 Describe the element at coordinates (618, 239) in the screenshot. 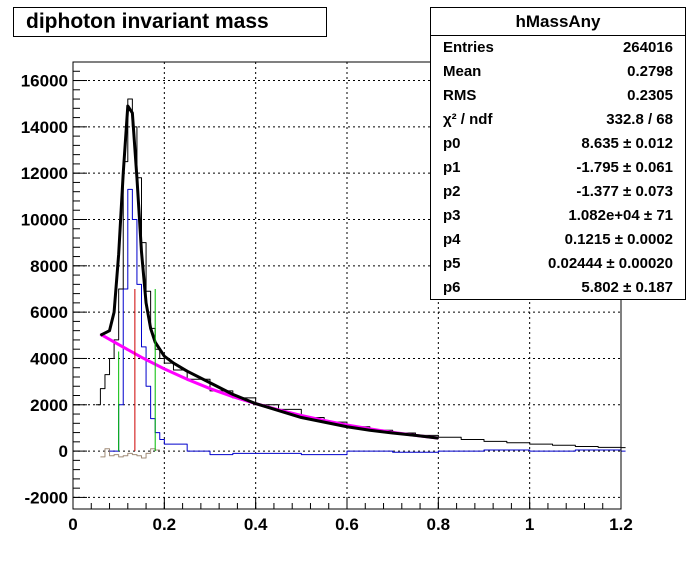

I see `stat-value: 0.1215 ± 0.0002` at that location.